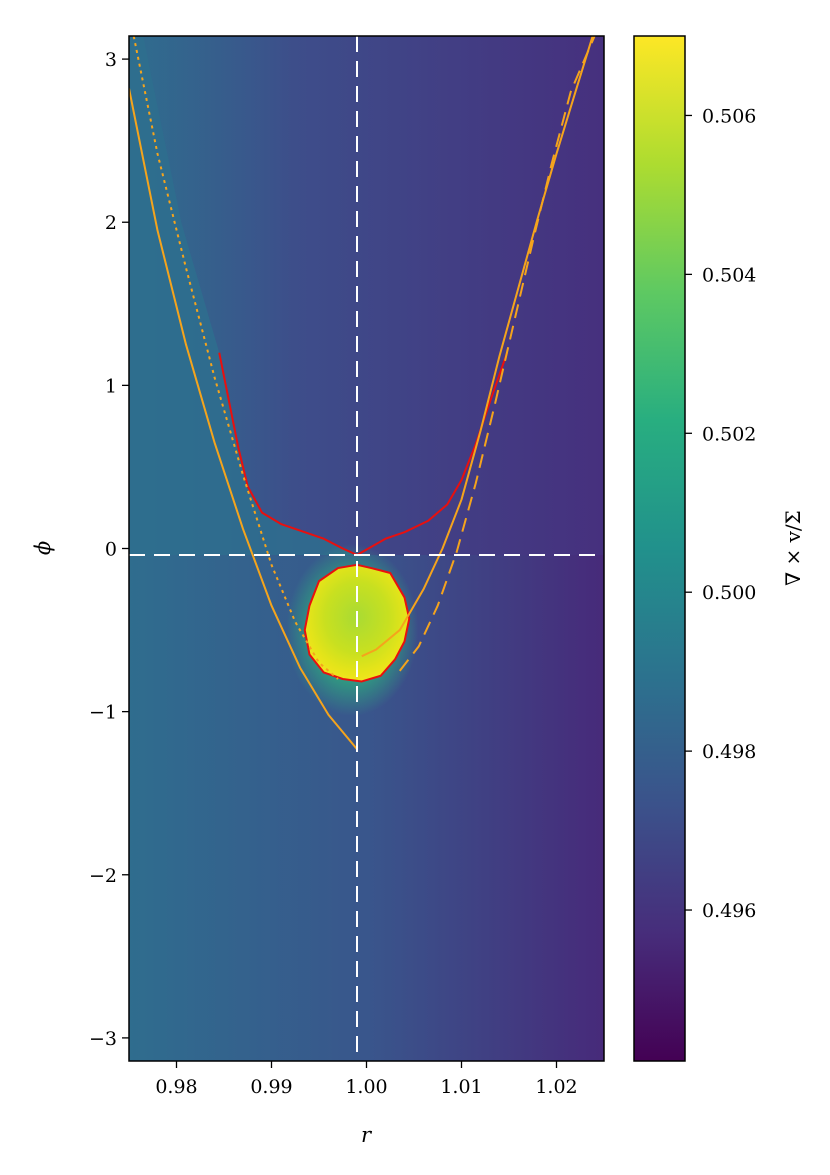  What do you see at coordinates (729, 434) in the screenshot?
I see `colorbar-tick-label: 0.502` at bounding box center [729, 434].